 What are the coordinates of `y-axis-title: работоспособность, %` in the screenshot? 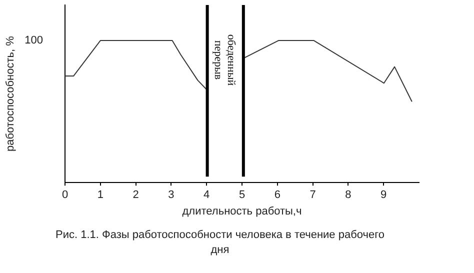 It's located at (10, 94).